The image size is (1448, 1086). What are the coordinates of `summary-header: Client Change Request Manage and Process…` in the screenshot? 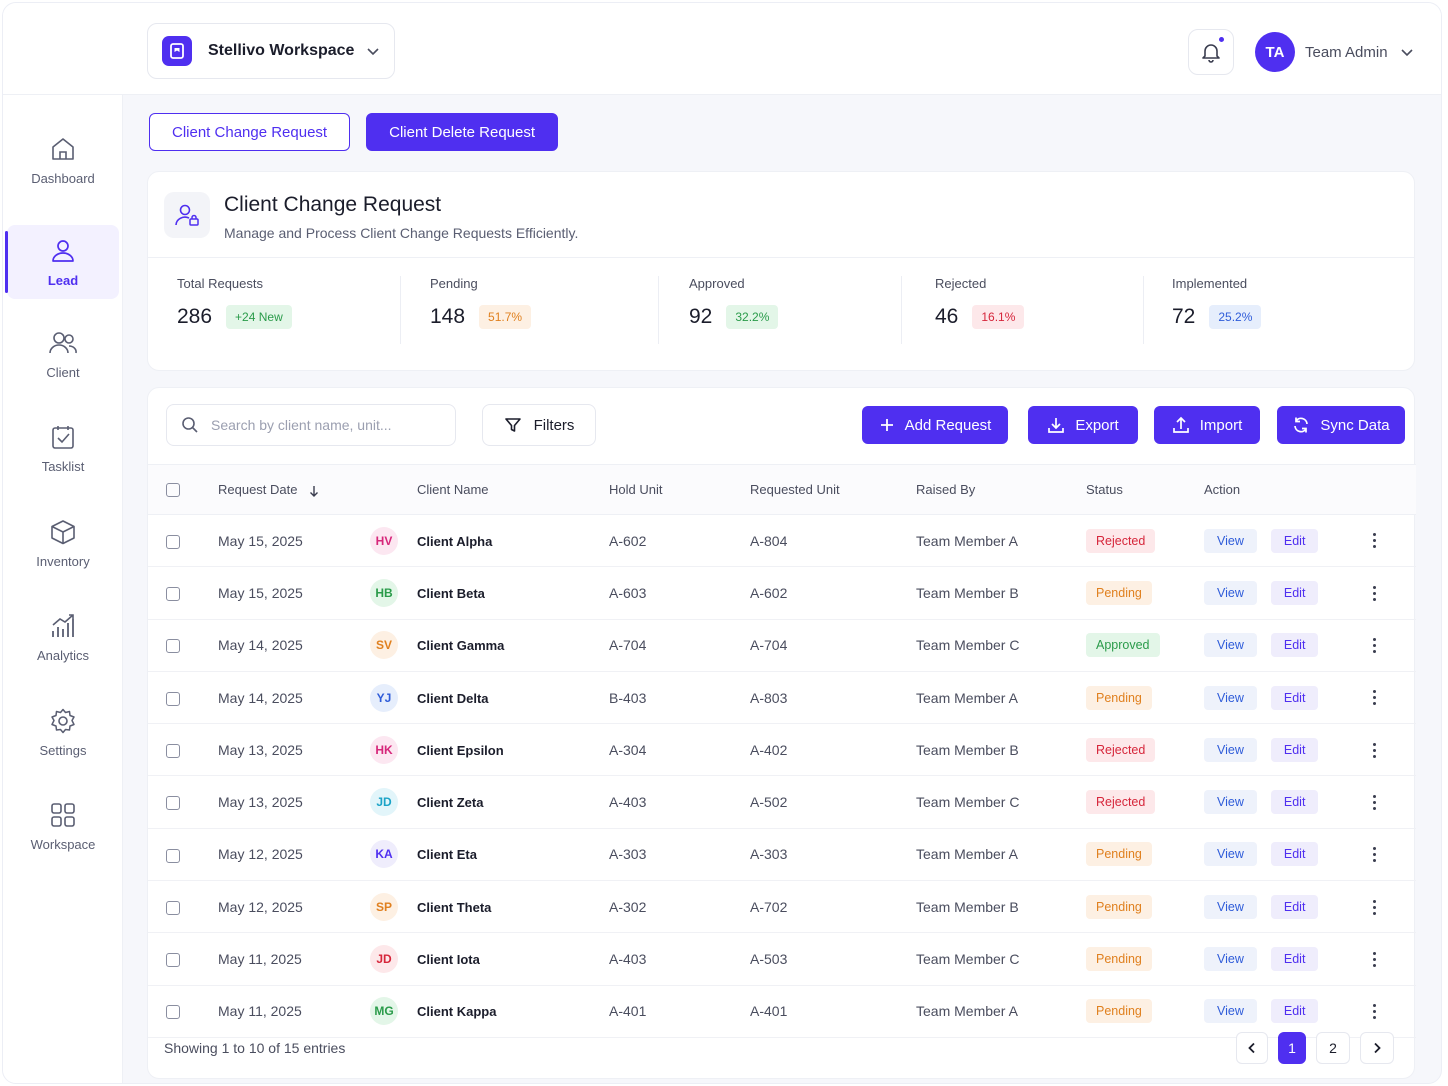 It's located at (781, 215).